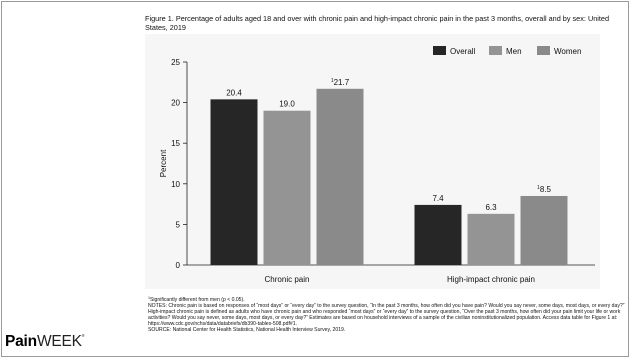 The width and height of the screenshot is (632, 360). Describe the element at coordinates (175, 143) in the screenshot. I see `y-tick-label: 15` at that location.